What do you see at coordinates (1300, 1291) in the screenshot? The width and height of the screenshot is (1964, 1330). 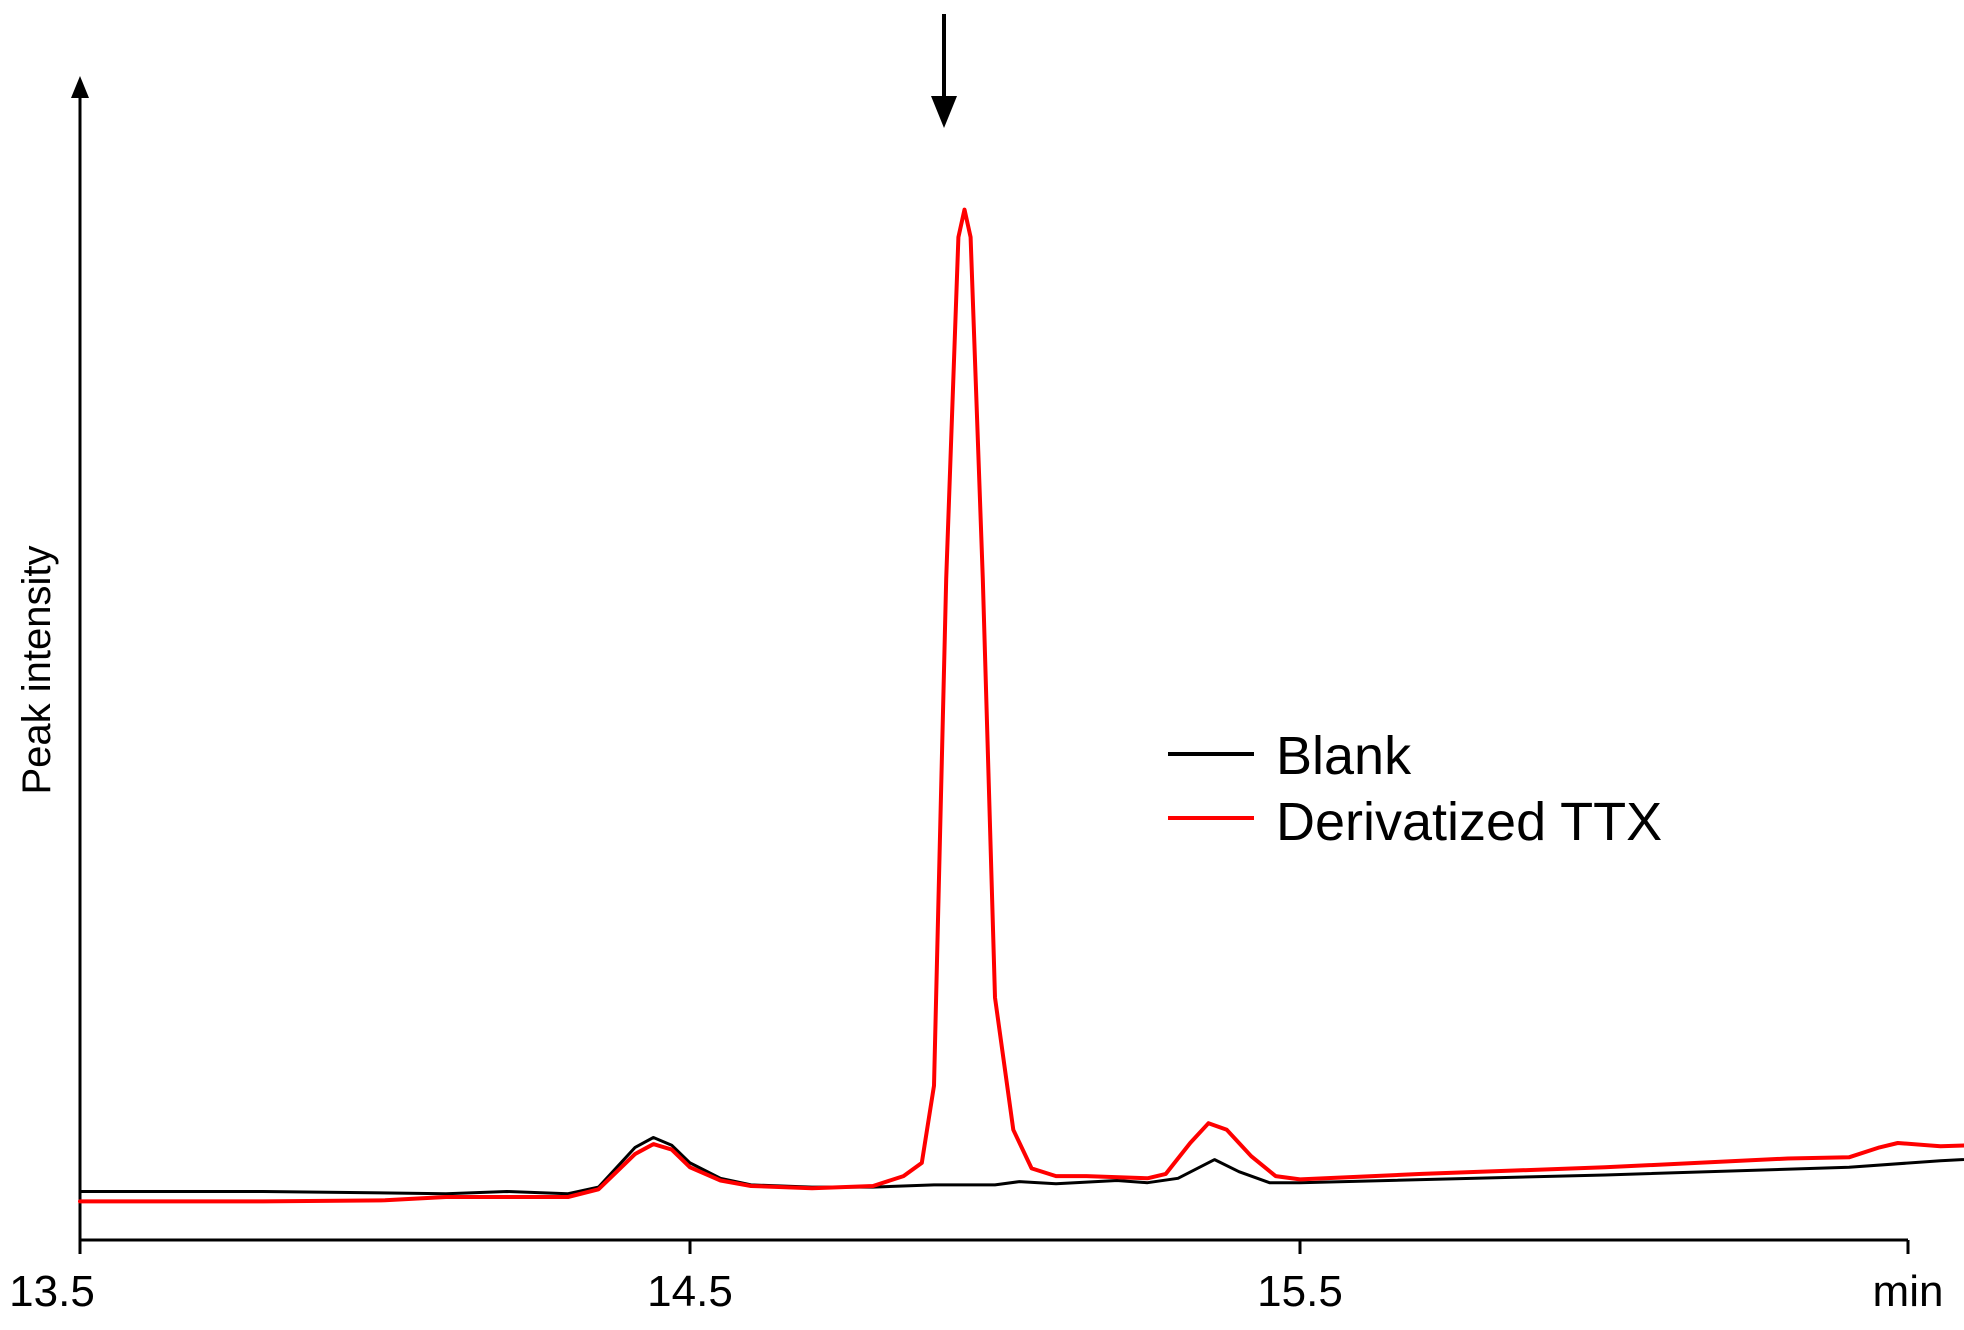 I see `x-tick-label: 15.5` at bounding box center [1300, 1291].